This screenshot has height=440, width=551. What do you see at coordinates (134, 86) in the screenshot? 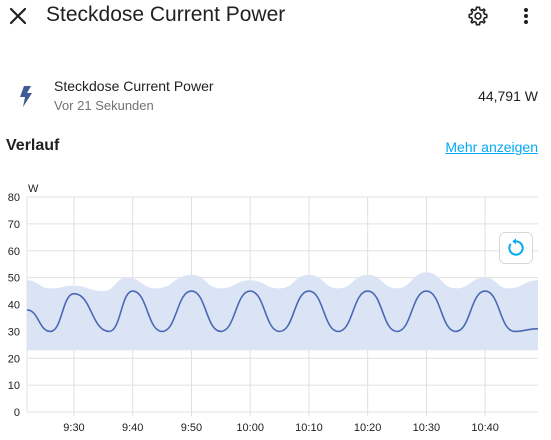
I see `entity-name: Steckdose Current Power` at bounding box center [134, 86].